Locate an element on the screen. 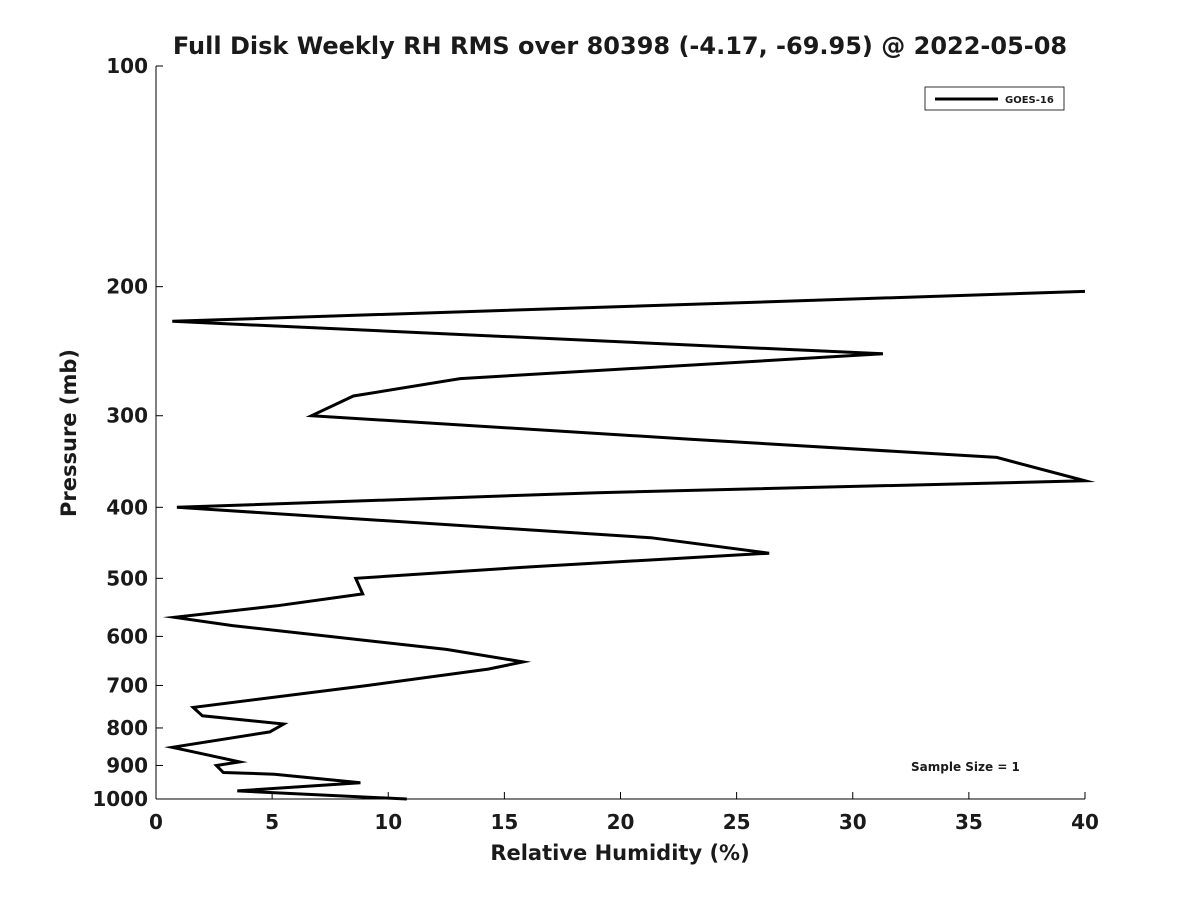 This screenshot has height=900, width=1200. y-tick-label: 800 is located at coordinates (127, 728).